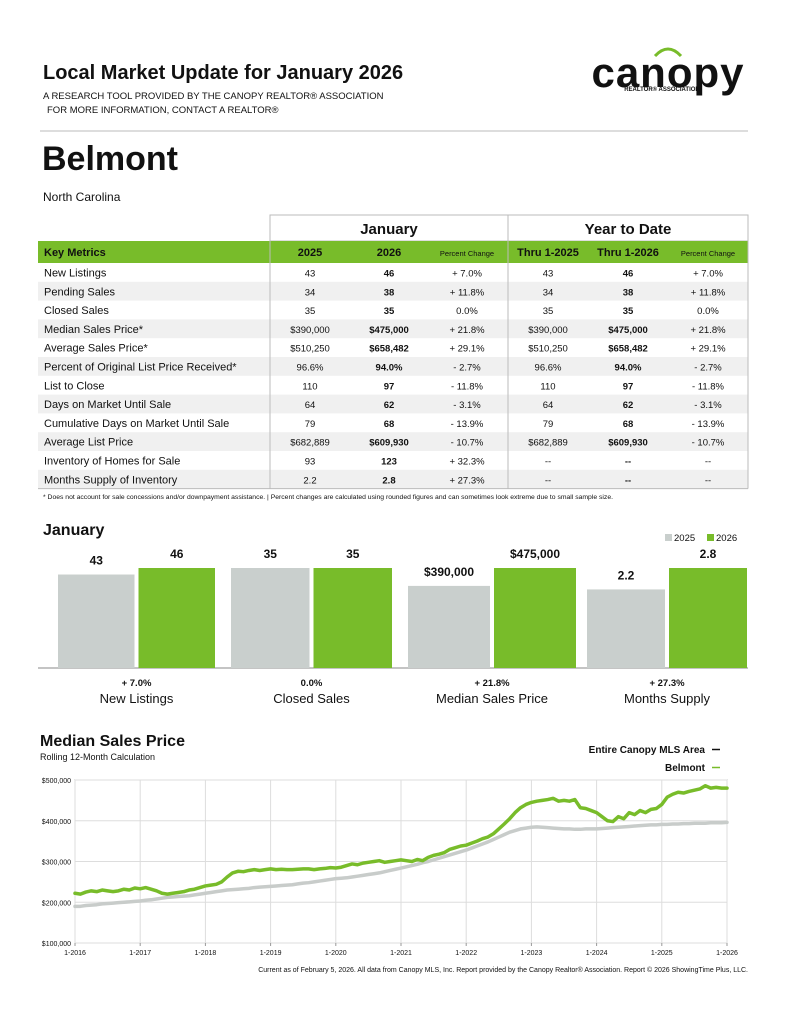  What do you see at coordinates (535, 554) in the screenshot?
I see `bar-value-label: $475,000` at bounding box center [535, 554].